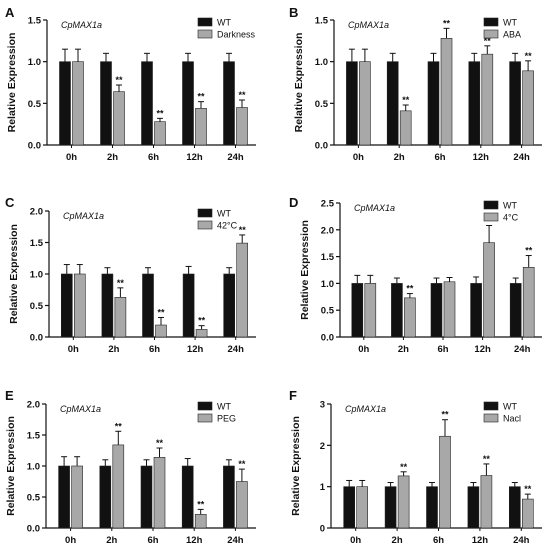  Describe the element at coordinates (328, 204) in the screenshot. I see `y-tick-label: 2.5` at that location.